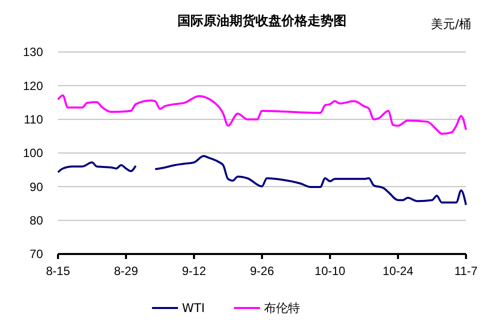 The width and height of the screenshot is (491, 329). Describe the element at coordinates (33, 85) in the screenshot. I see `y-tick-label: 120` at that location.